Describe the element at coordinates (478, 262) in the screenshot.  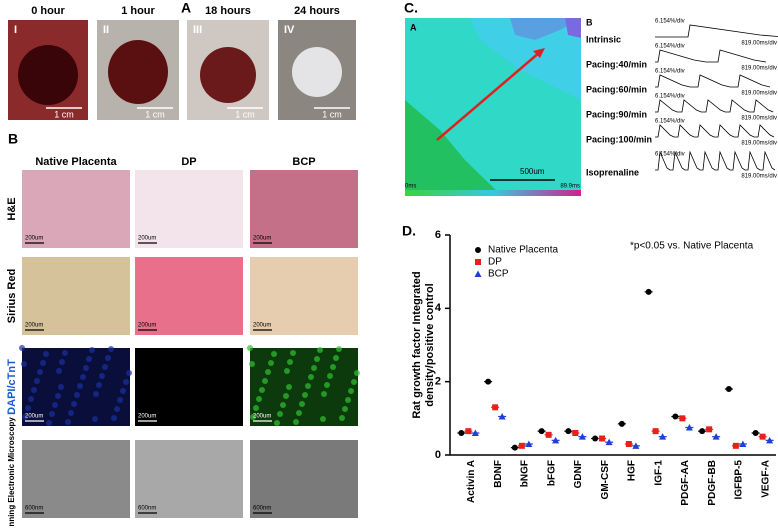
I see `legend-marker` at that location.